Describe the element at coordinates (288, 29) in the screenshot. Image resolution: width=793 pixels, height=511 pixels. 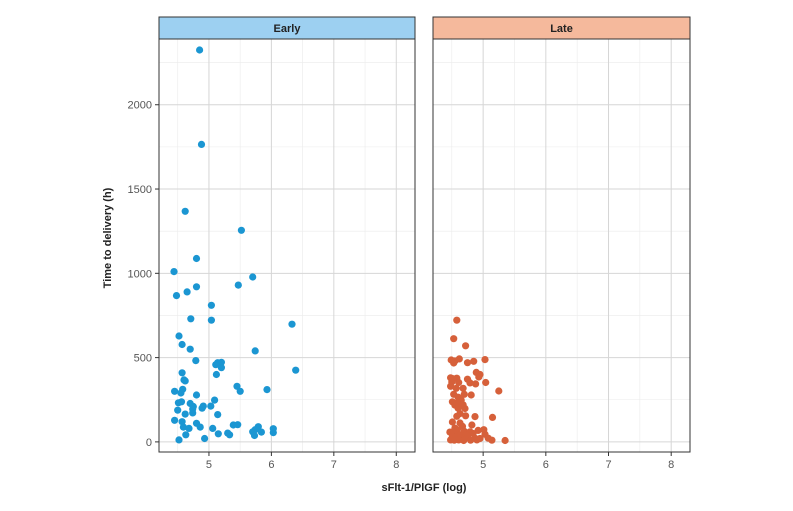
I see `panel-strip-label: Early` at that location.